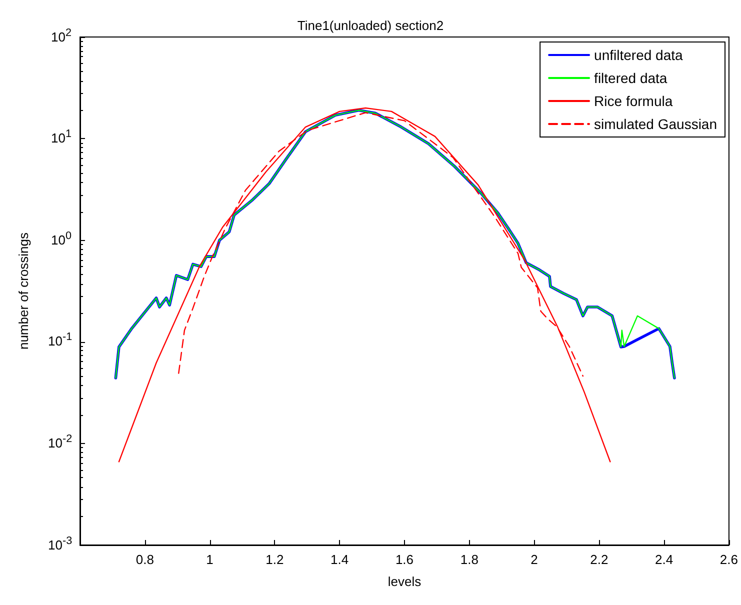 The width and height of the screenshot is (741, 605). Describe the element at coordinates (631, 78) in the screenshot. I see `legend-label: filtered data` at that location.